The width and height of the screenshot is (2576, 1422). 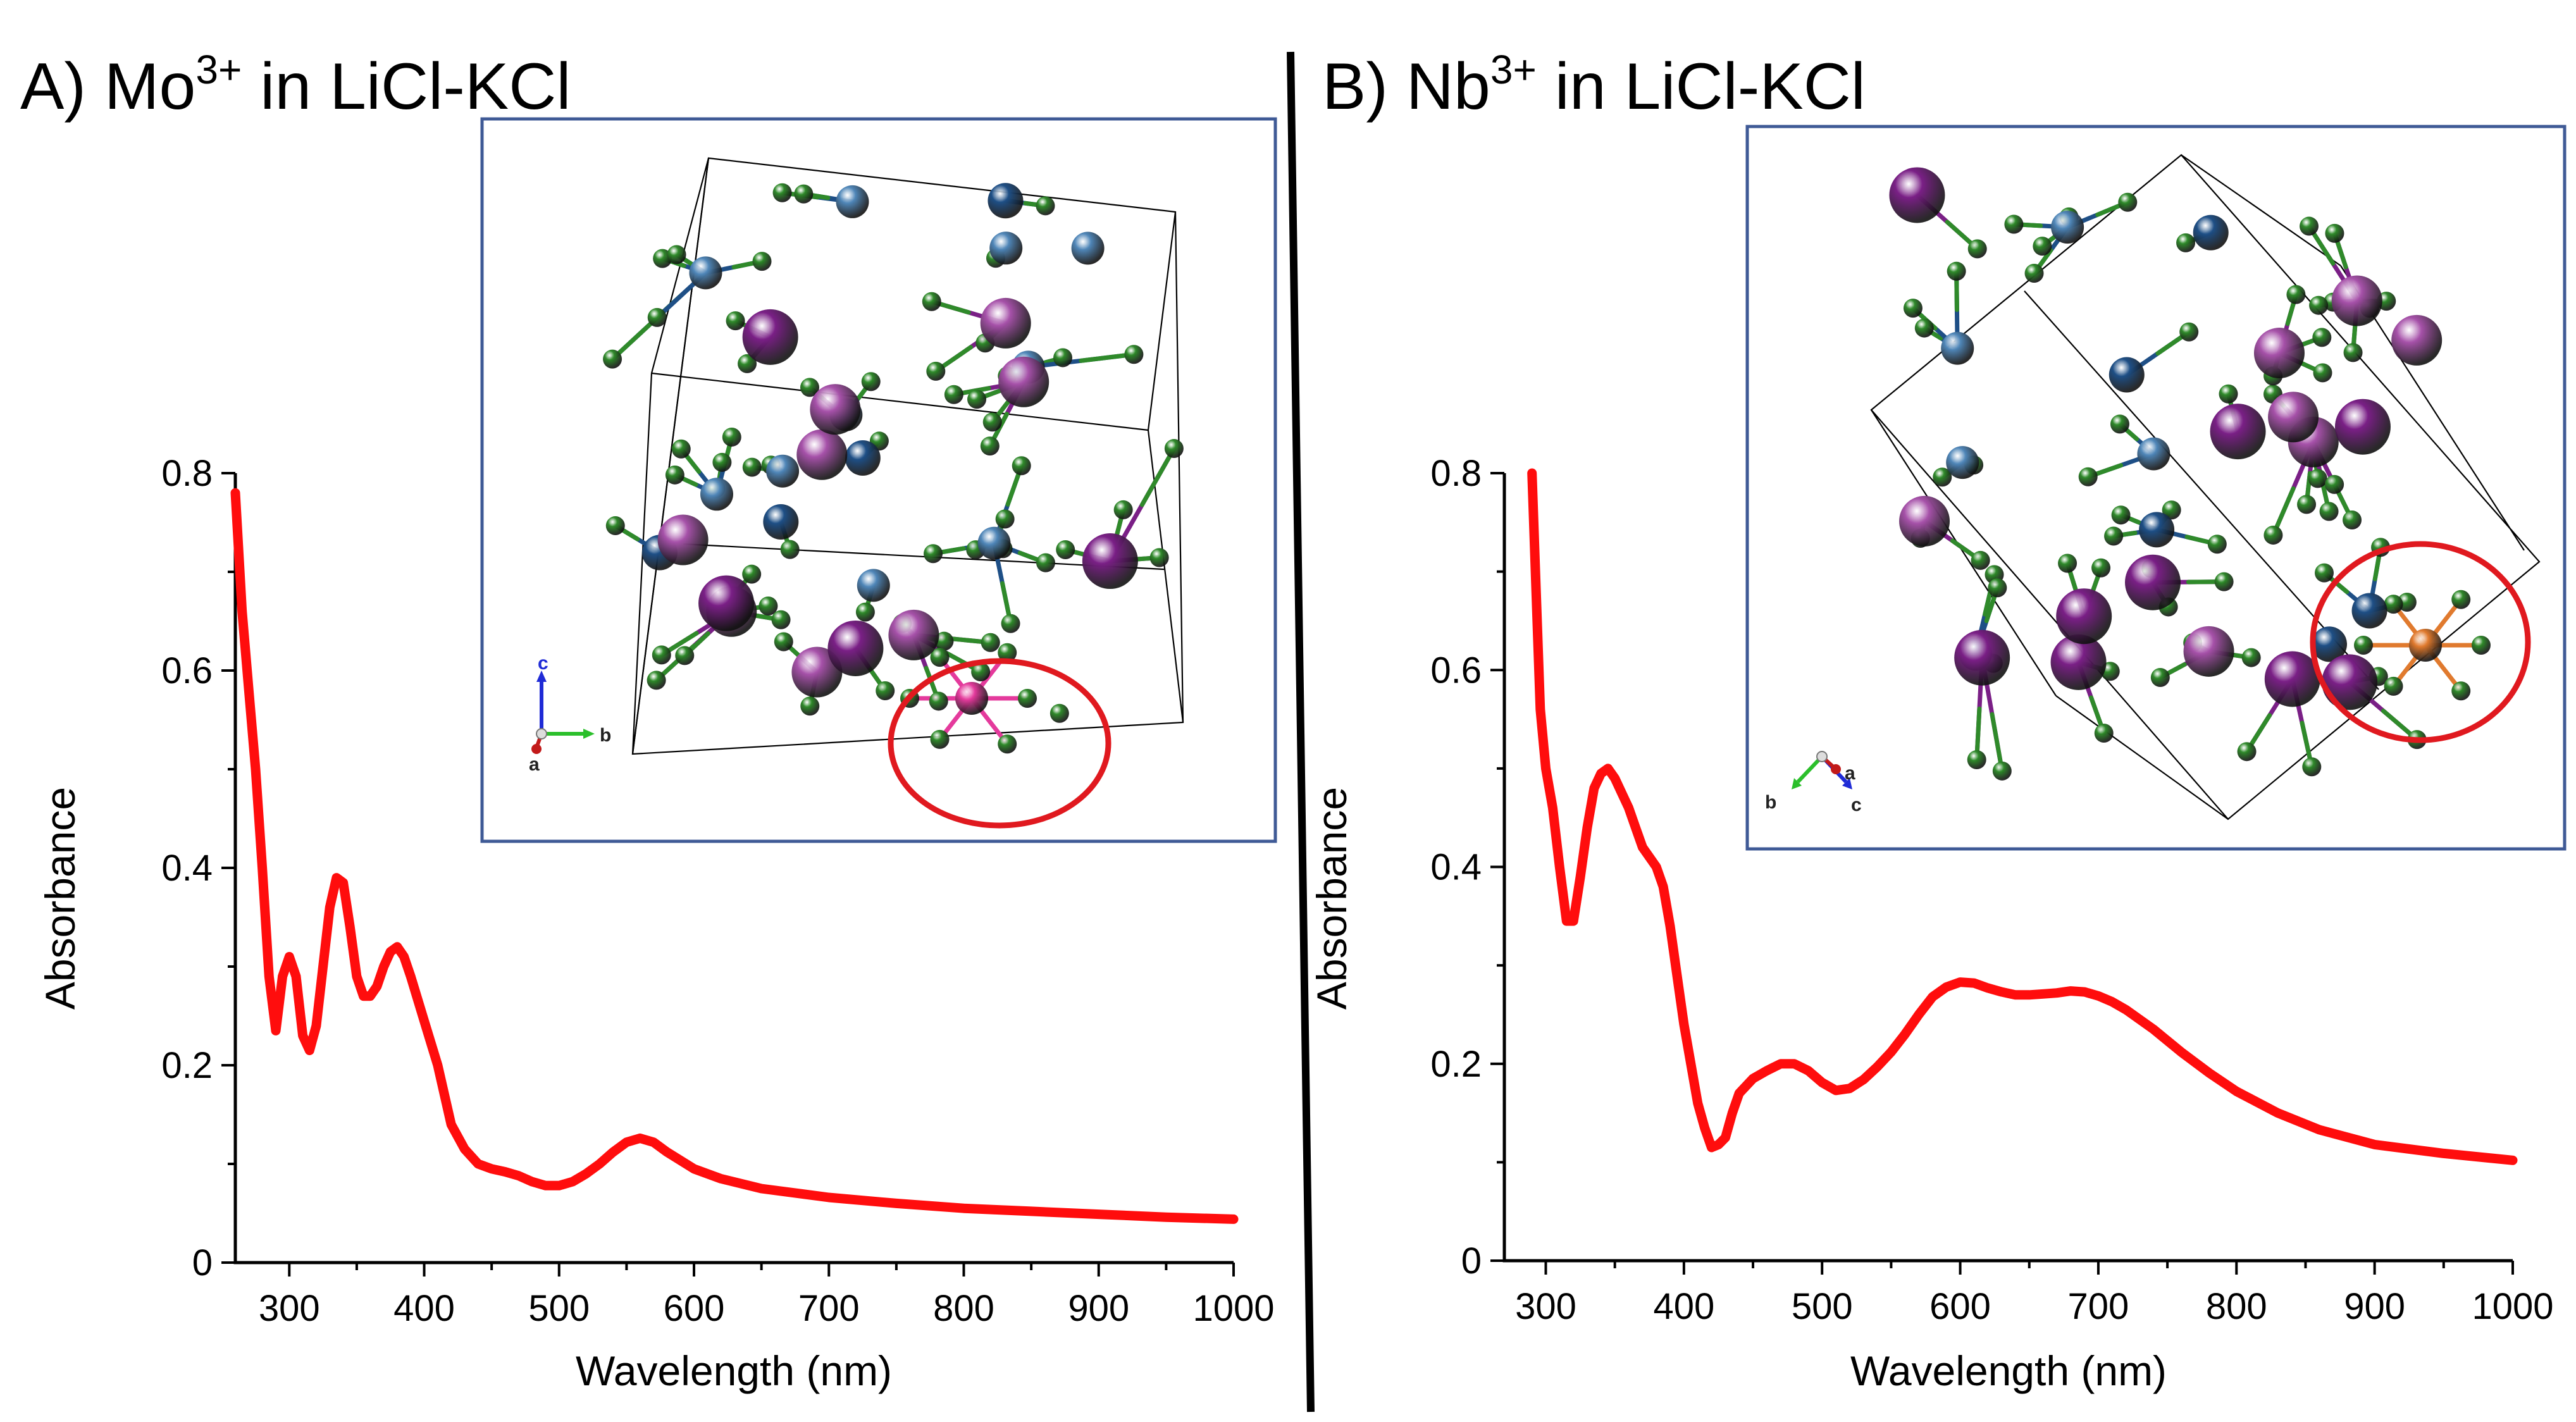 What do you see at coordinates (829, 1309) in the screenshot?
I see `panel-a-x-tick-label: 700` at bounding box center [829, 1309].